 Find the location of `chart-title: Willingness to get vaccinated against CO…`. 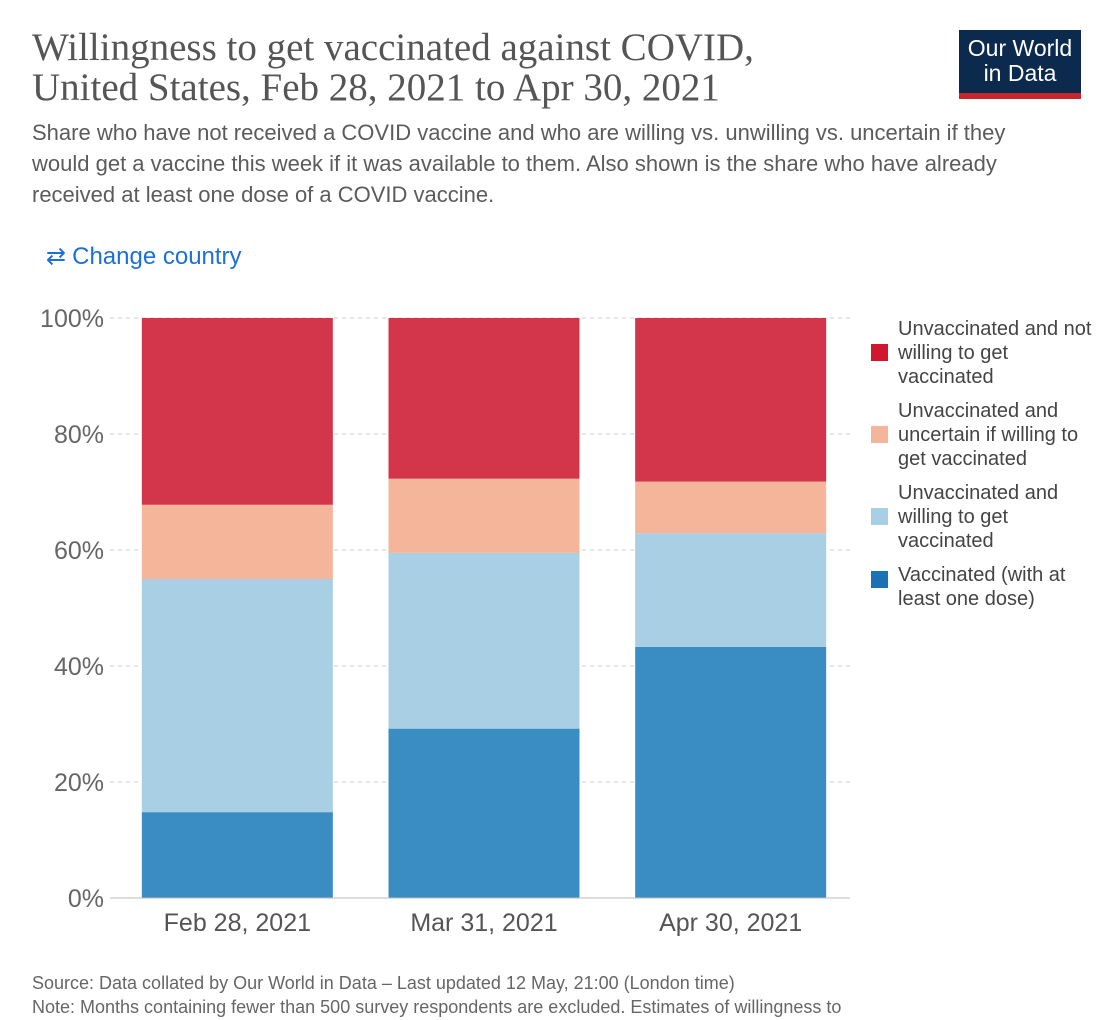

chart-title: Willingness to get vaccinated against CO… is located at coordinates (482, 68).